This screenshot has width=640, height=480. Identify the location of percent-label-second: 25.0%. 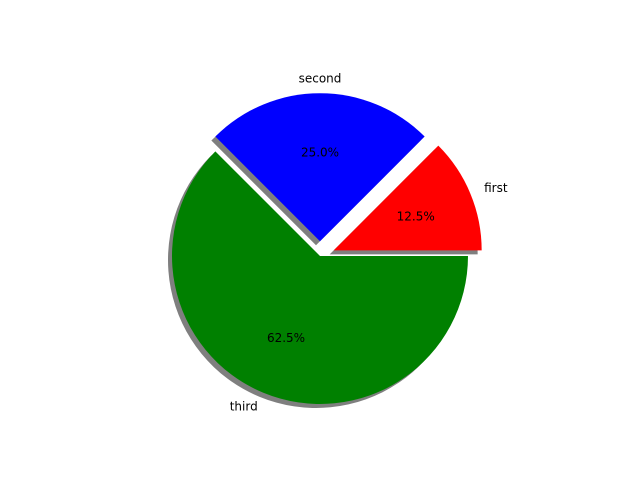
(320, 152).